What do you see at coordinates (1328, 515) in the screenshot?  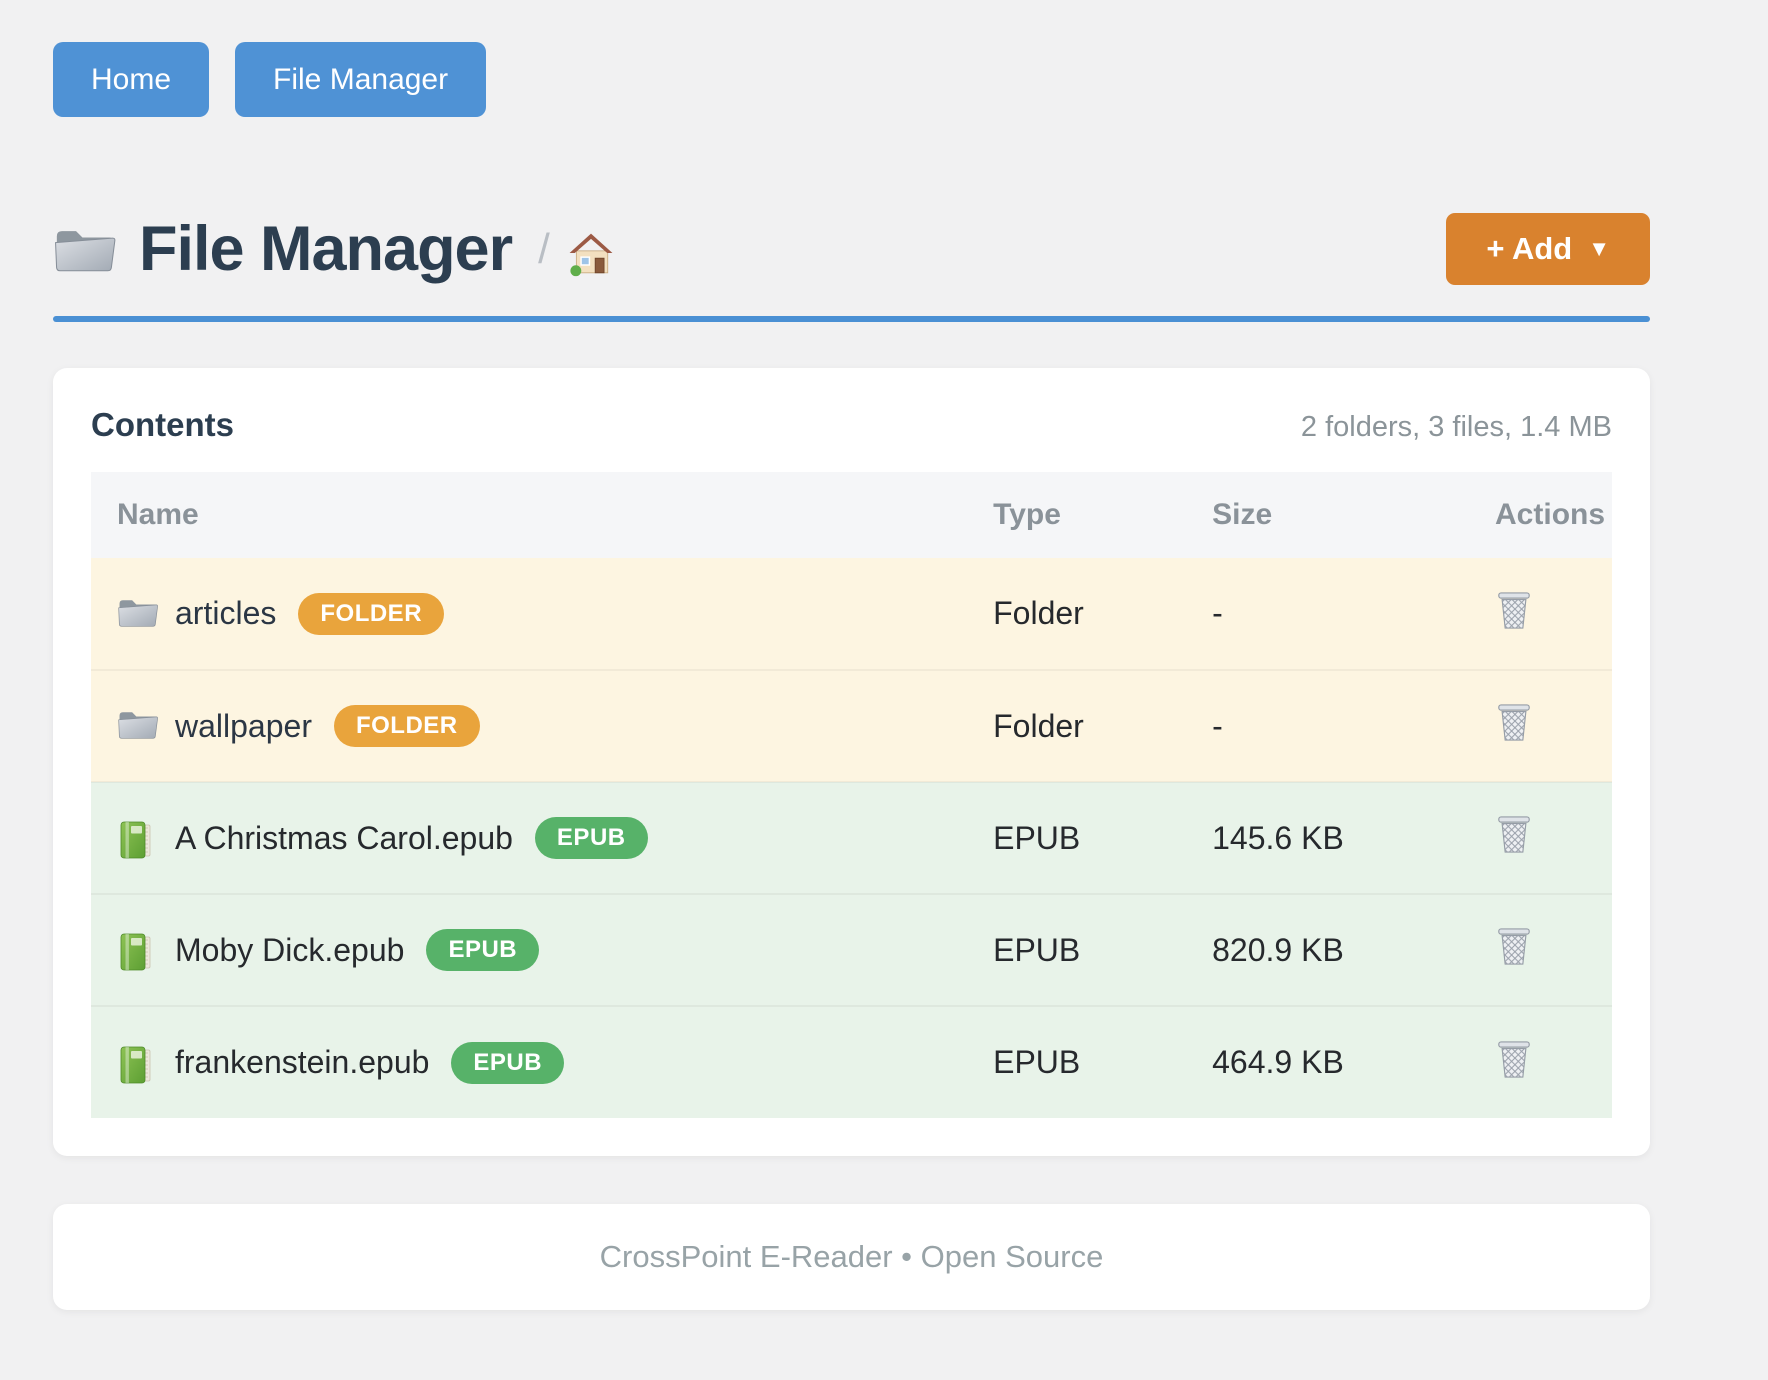 I see `column-header-size: Size` at bounding box center [1328, 515].